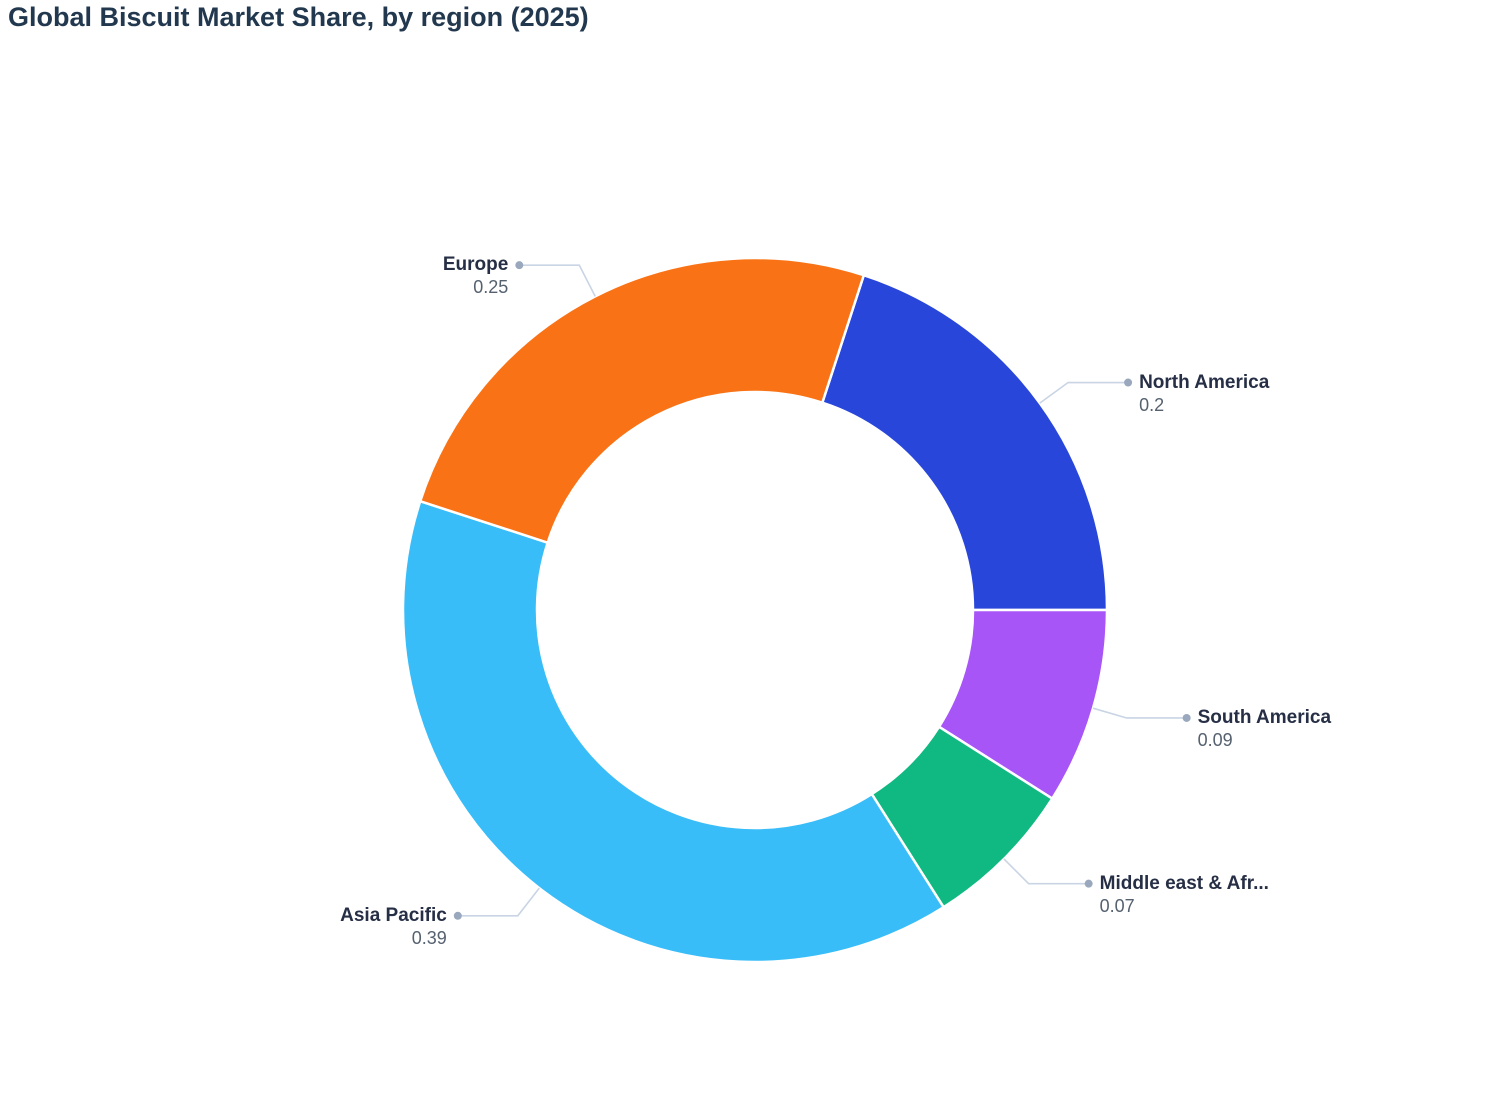  What do you see at coordinates (498, 902) in the screenshot?
I see `label-line-asia-pacific` at bounding box center [498, 902].